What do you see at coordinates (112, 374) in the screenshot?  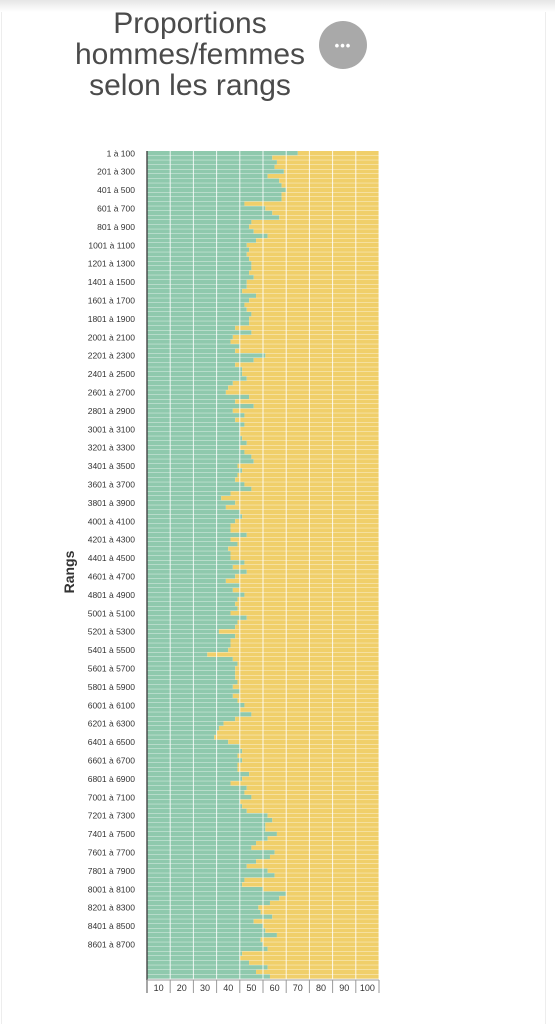 I see `category-label: 2401 à 2500` at bounding box center [112, 374].